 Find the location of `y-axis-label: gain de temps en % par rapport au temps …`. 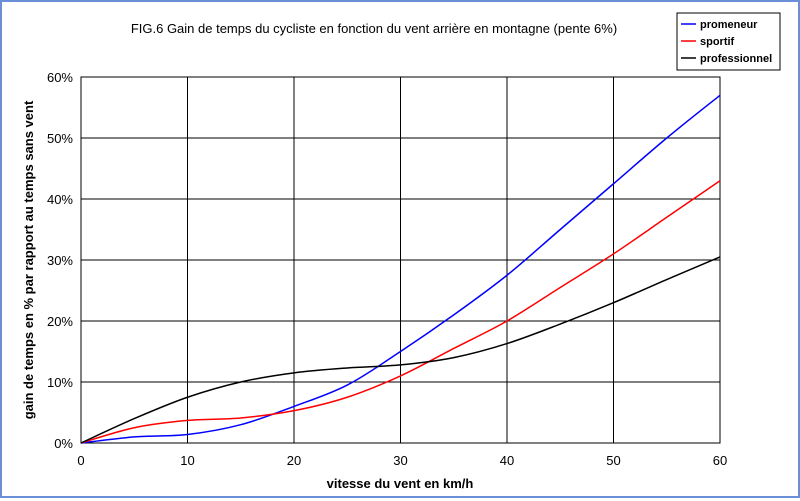

y-axis-label: gain de temps en % par rapport au temps … is located at coordinates (28, 259).